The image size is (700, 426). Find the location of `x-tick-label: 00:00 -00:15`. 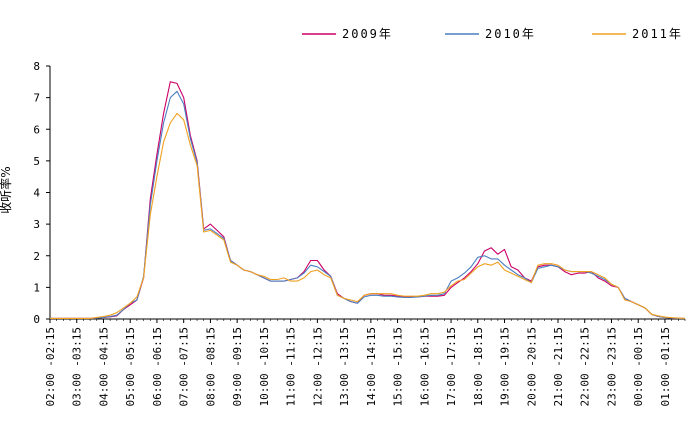

x-tick-label: 00:00 -00:15 is located at coordinates (638, 366).